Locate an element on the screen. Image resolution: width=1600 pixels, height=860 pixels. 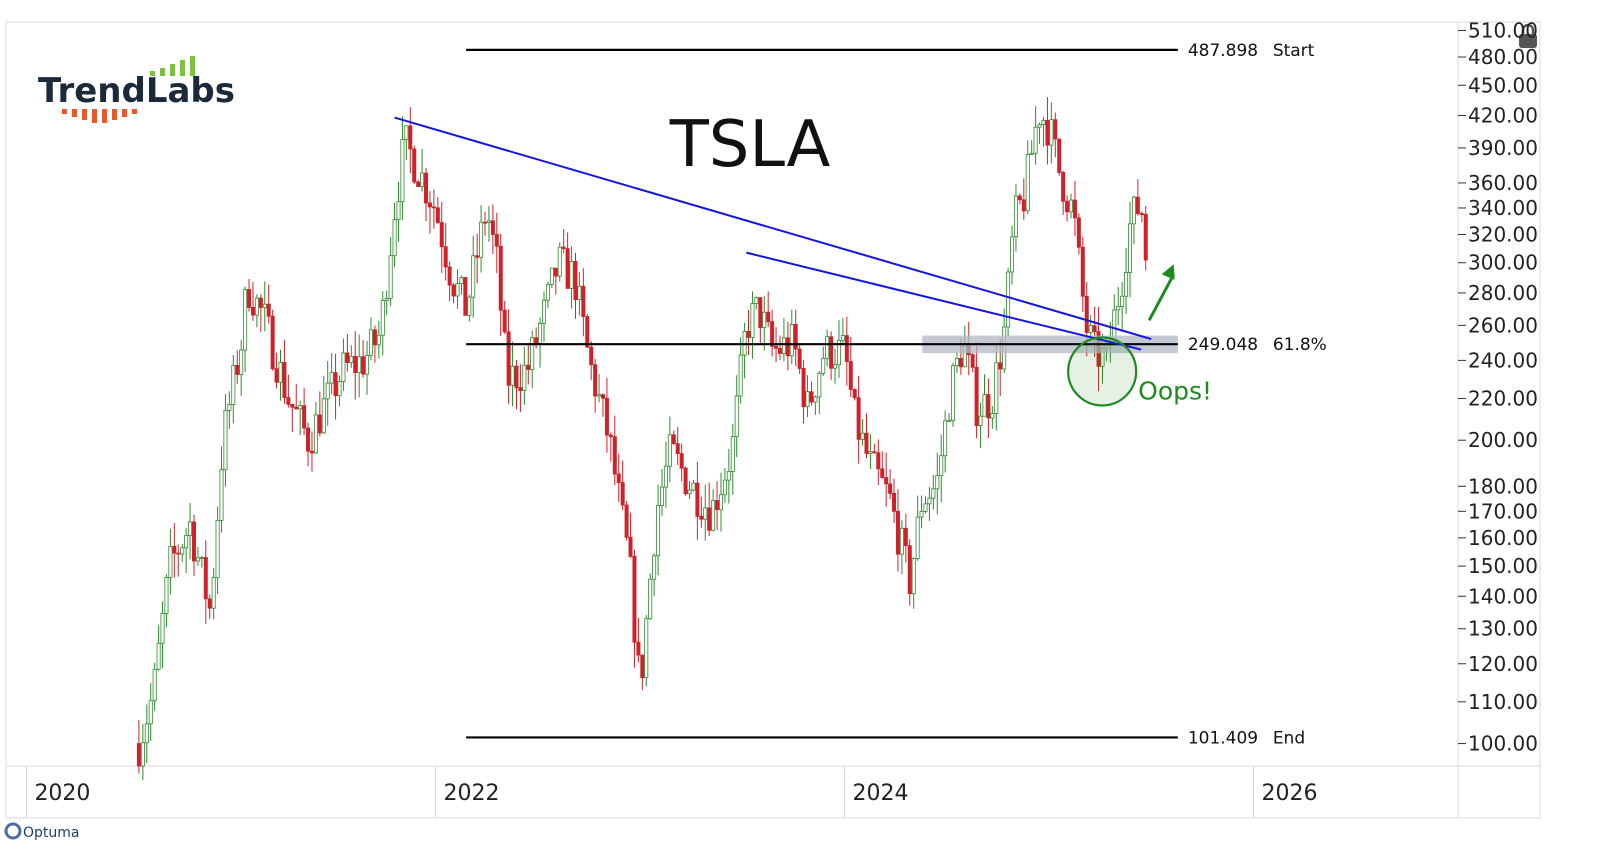
optuma-icon is located at coordinates (13, 831).